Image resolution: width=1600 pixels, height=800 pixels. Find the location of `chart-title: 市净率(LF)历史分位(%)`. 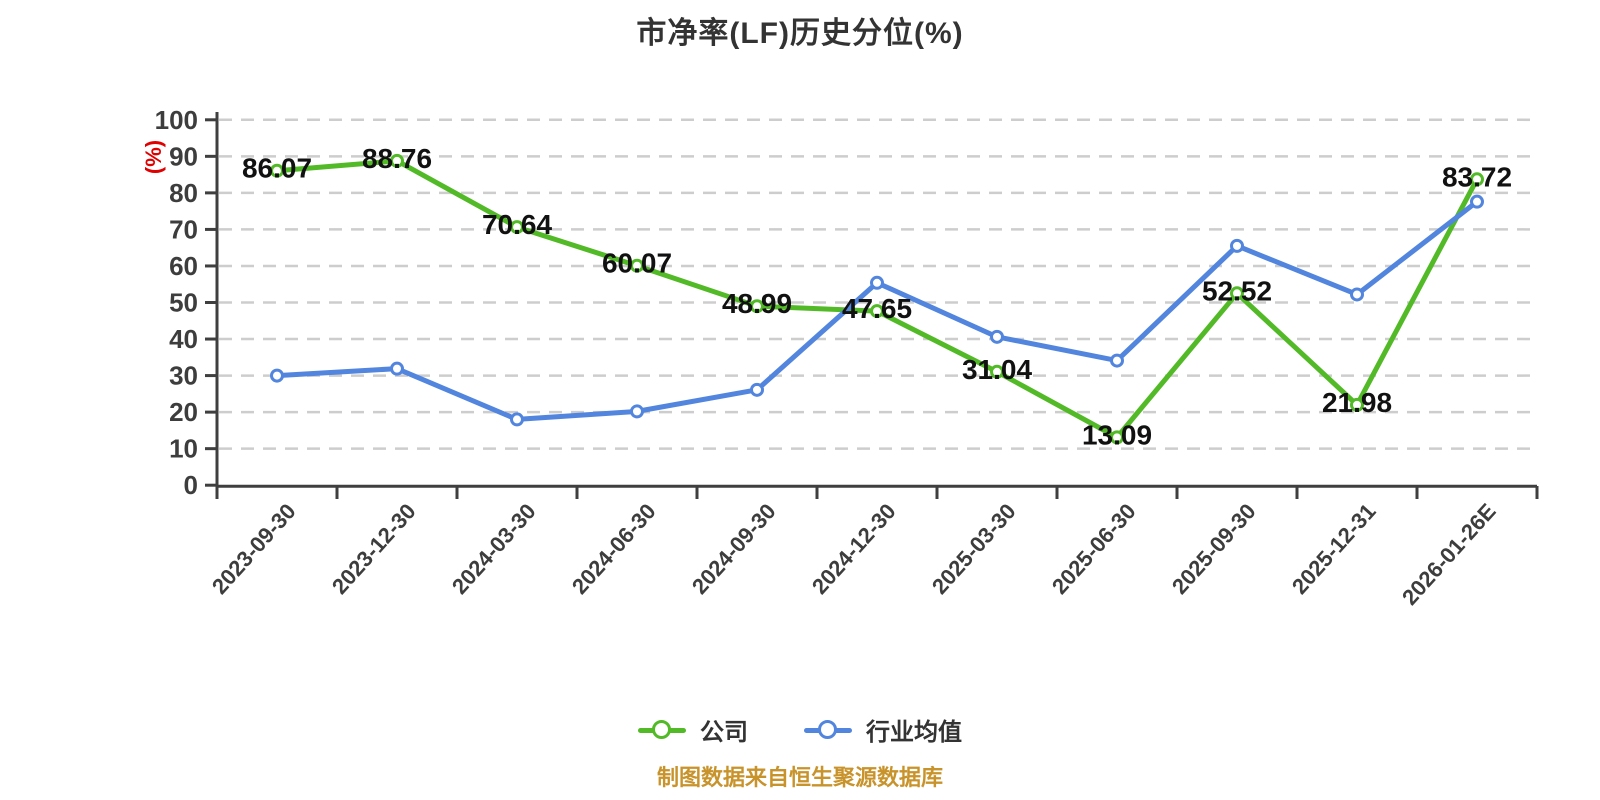

chart-title: 市净率(LF)历史分位(%) is located at coordinates (800, 33).